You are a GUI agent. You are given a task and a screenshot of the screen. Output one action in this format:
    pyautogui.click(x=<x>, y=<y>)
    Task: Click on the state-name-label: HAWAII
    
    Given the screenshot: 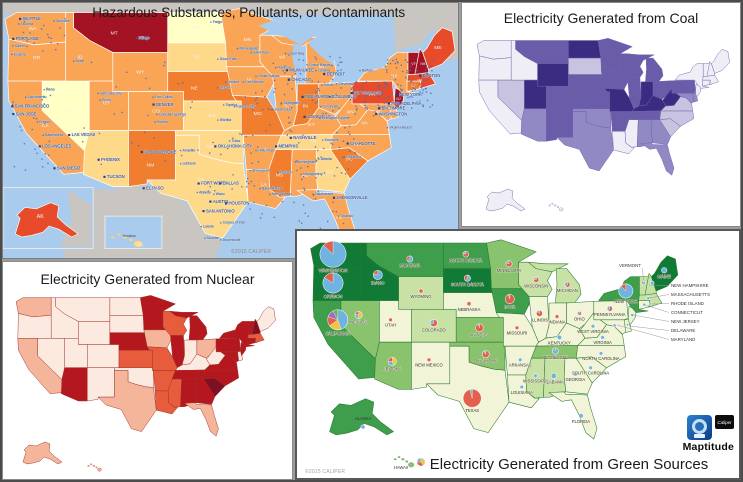 What is the action you would take?
    pyautogui.click(x=401, y=467)
    